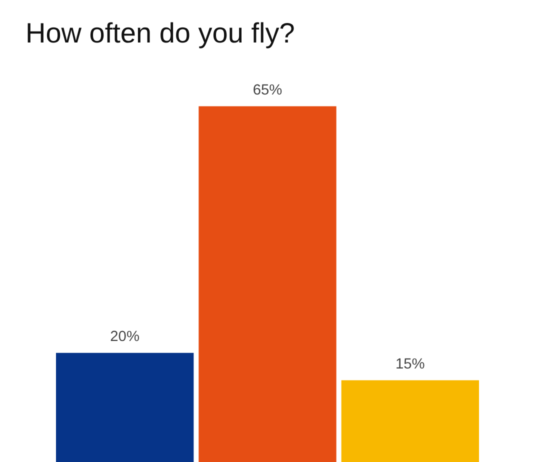 This screenshot has width=534, height=462. I want to click on data-label: 20%, so click(125, 336).